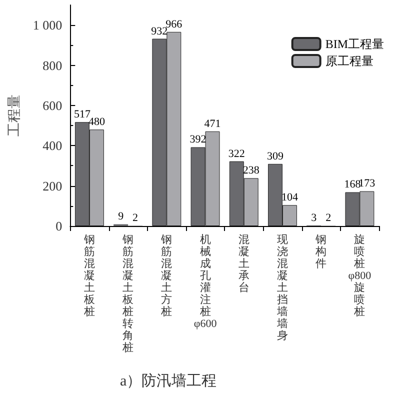 Image resolution: width=419 pixels, height=398 pixels. What do you see at coordinates (349, 61) in the screenshot?
I see `legend-label: 原工程量` at bounding box center [349, 61].